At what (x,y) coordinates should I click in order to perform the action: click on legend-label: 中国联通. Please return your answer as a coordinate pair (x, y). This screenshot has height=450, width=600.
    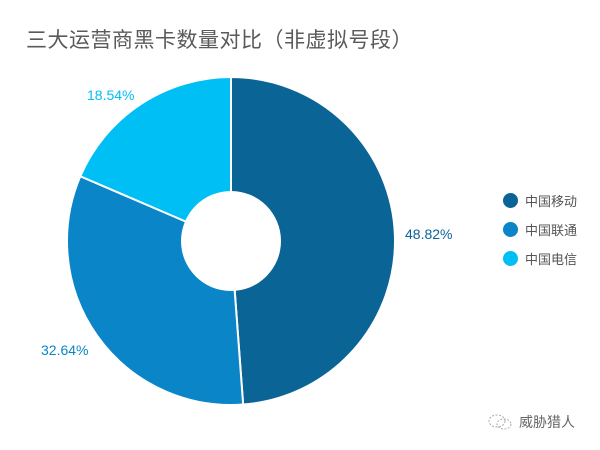
    Looking at the image, I should click on (551, 231).